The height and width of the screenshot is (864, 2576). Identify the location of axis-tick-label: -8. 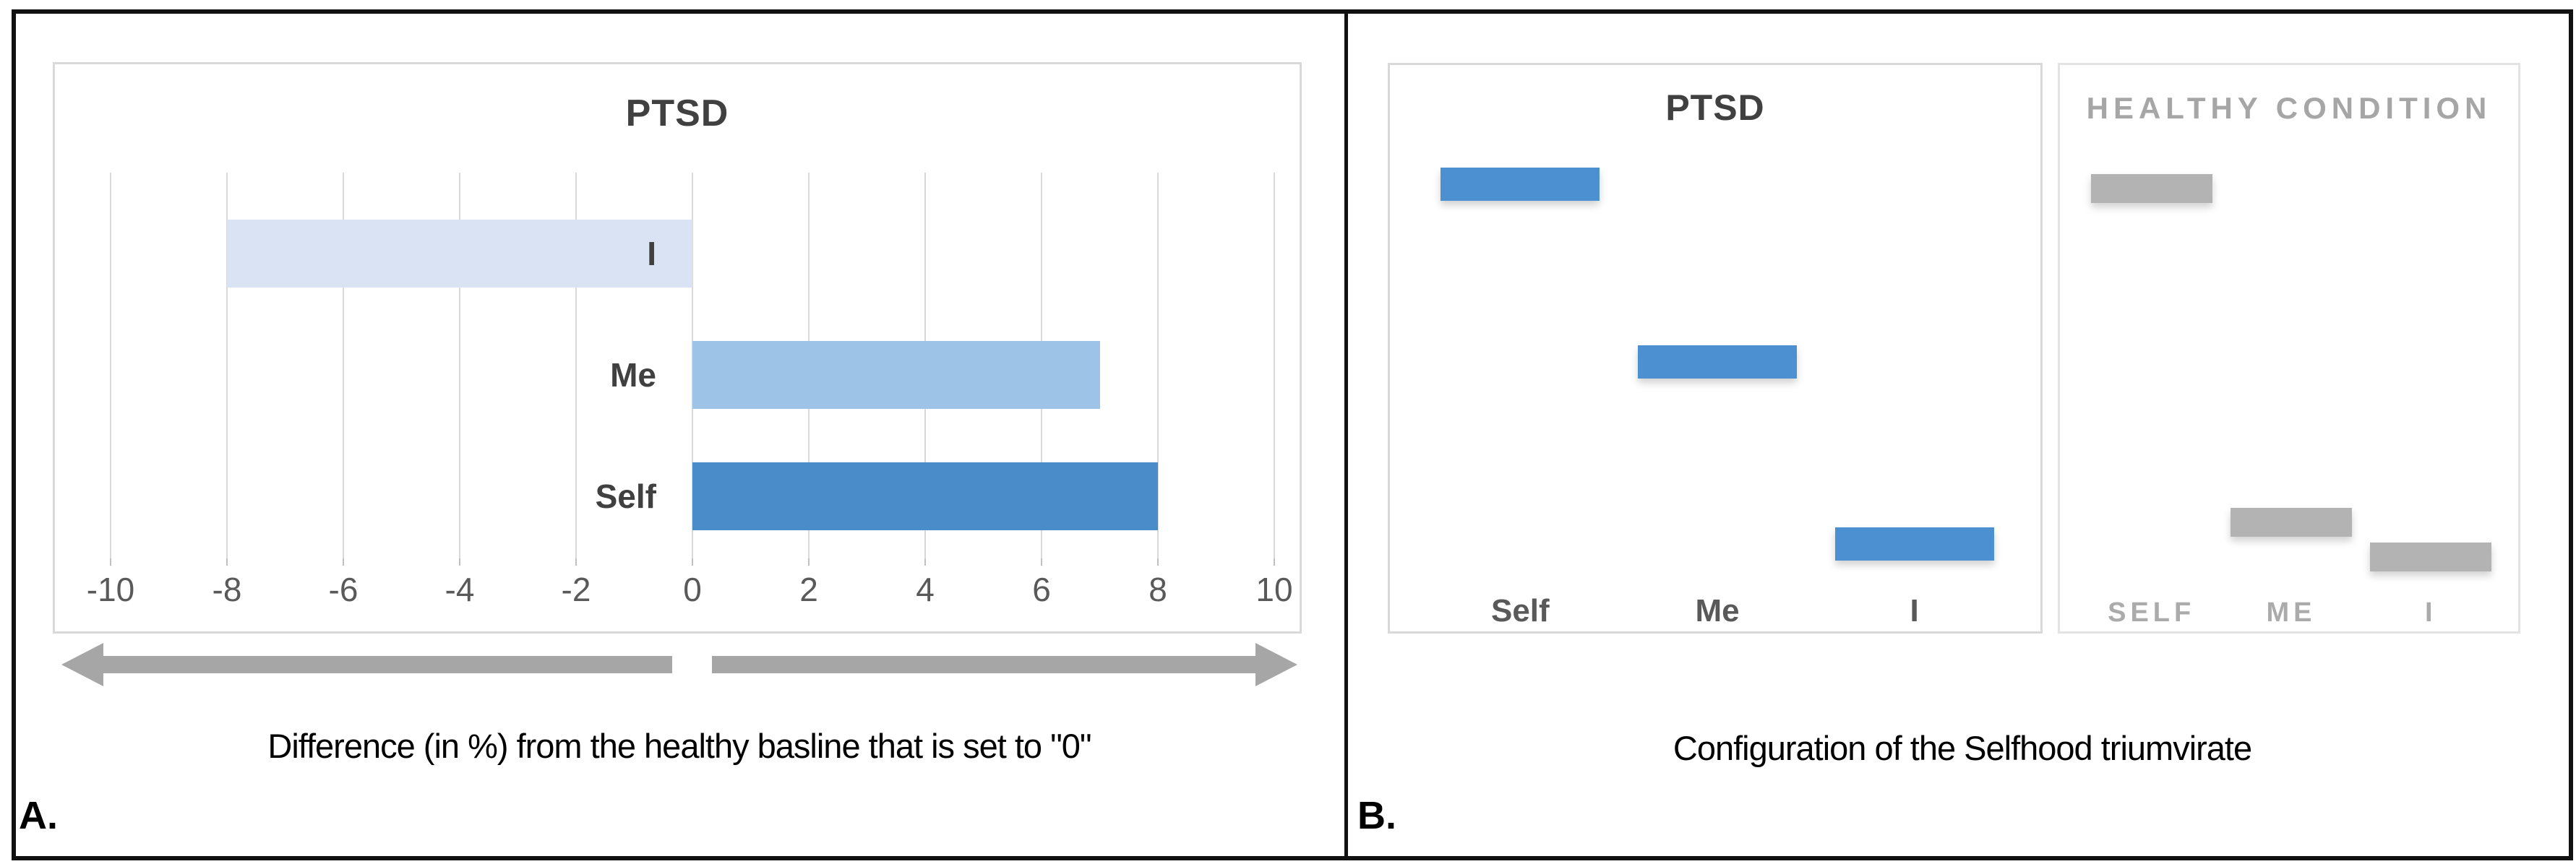
(227, 589).